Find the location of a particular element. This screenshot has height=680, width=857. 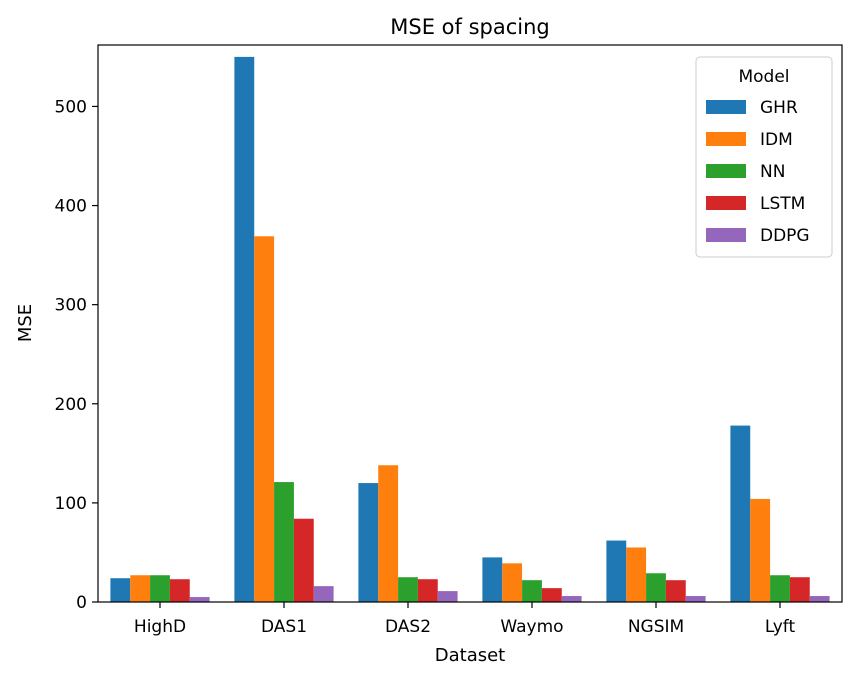

y-axis: 0 100 200 300 400 500 is located at coordinates (76, 355).